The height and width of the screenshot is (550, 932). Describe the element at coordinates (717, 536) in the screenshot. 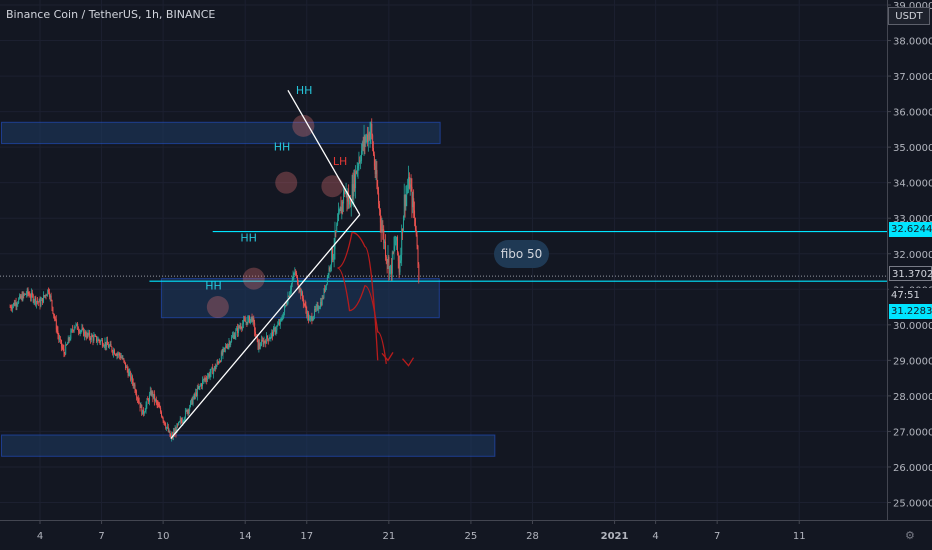

I see `time-tick-label: 7` at that location.